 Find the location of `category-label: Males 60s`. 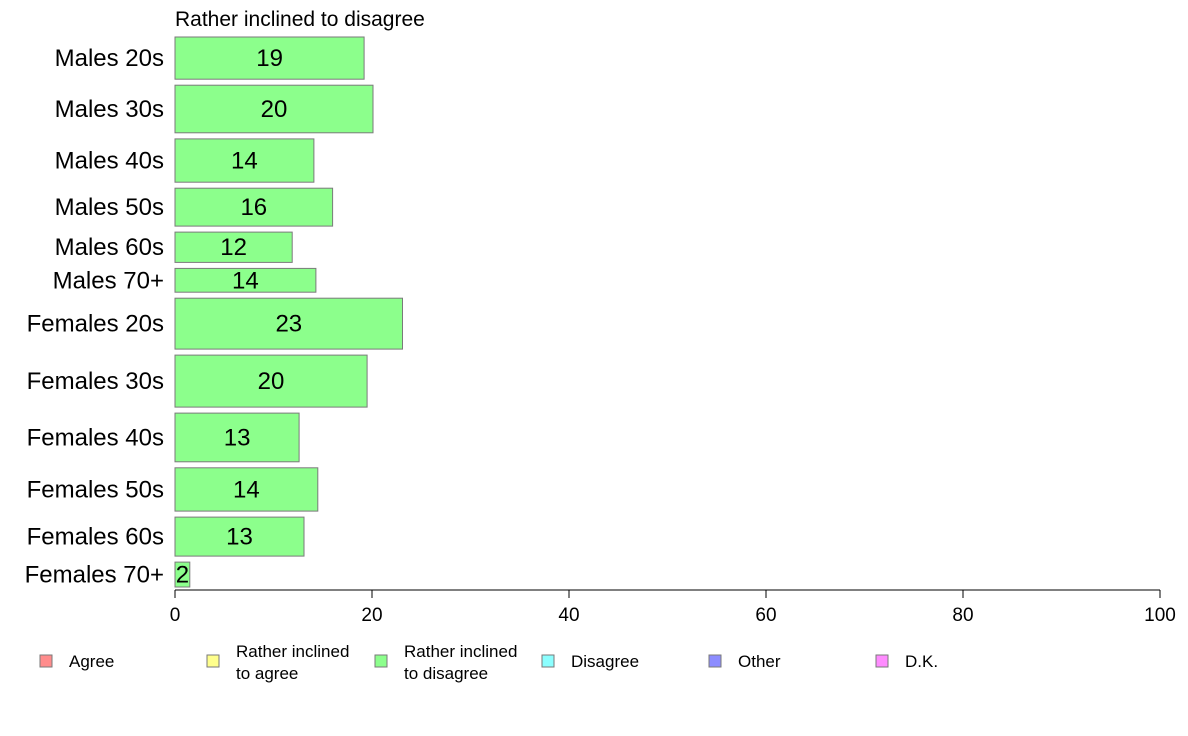

category-label: Males 60s is located at coordinates (109, 247).